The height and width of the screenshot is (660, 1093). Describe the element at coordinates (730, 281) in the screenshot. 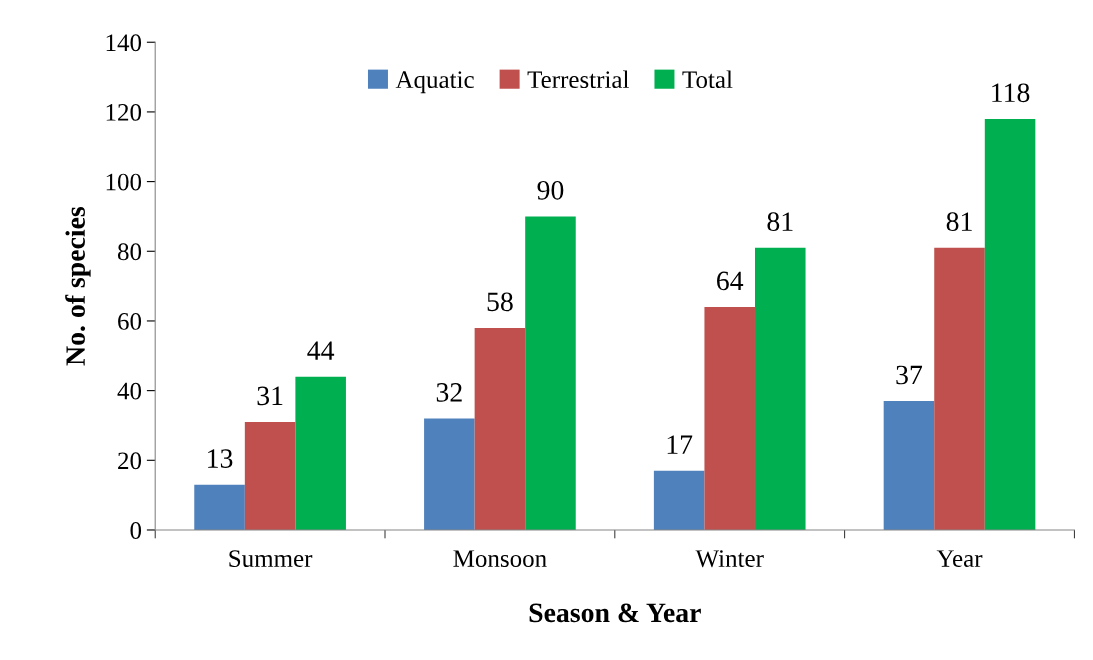

I see `data-label: 64` at that location.